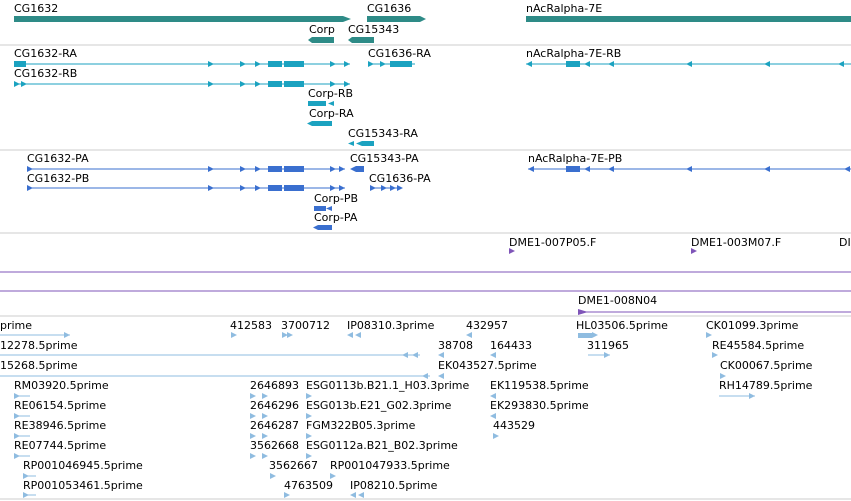  What do you see at coordinates (305, 325) in the screenshot?
I see `est-label: 3700712` at bounding box center [305, 325].